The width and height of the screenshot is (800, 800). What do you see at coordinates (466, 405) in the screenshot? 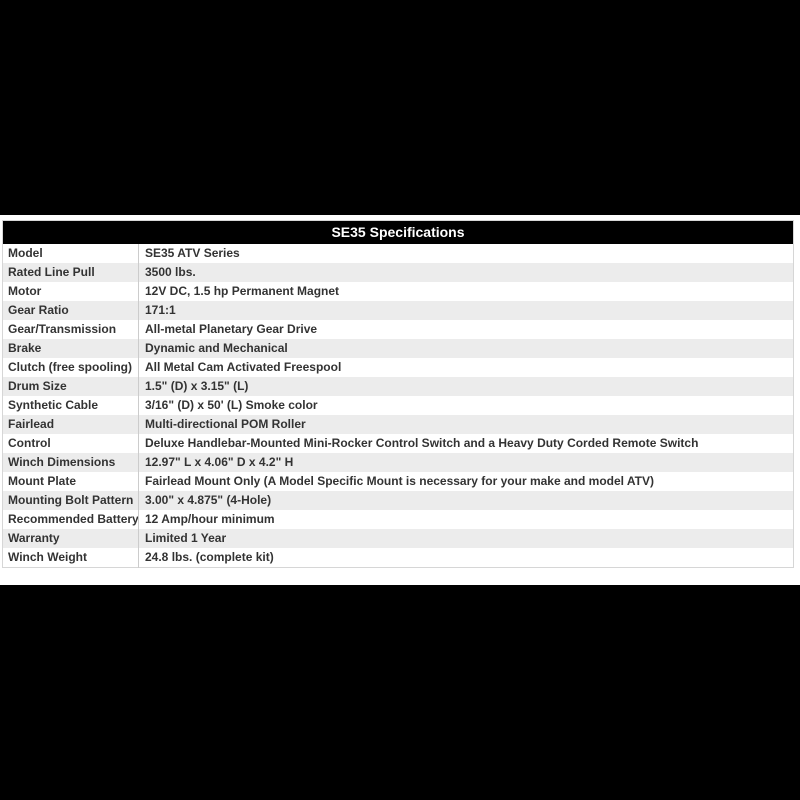
I see `spec-value: 3/16" (D) x 50' (L) Smoke color` at bounding box center [466, 405].